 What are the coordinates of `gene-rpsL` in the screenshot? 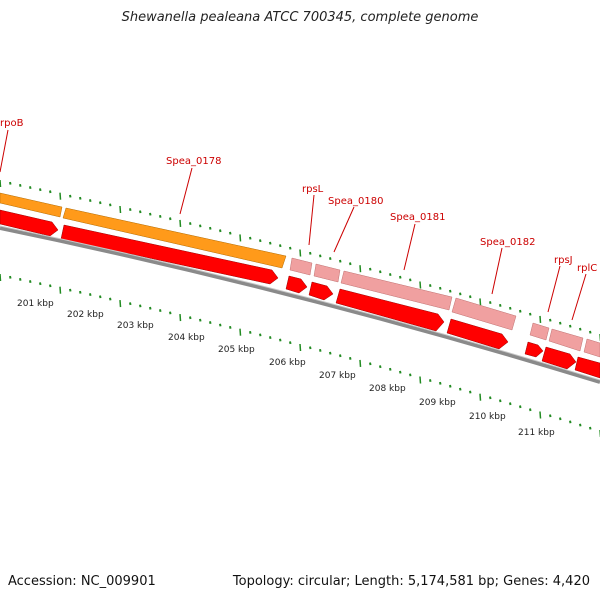 It's located at (301, 266).